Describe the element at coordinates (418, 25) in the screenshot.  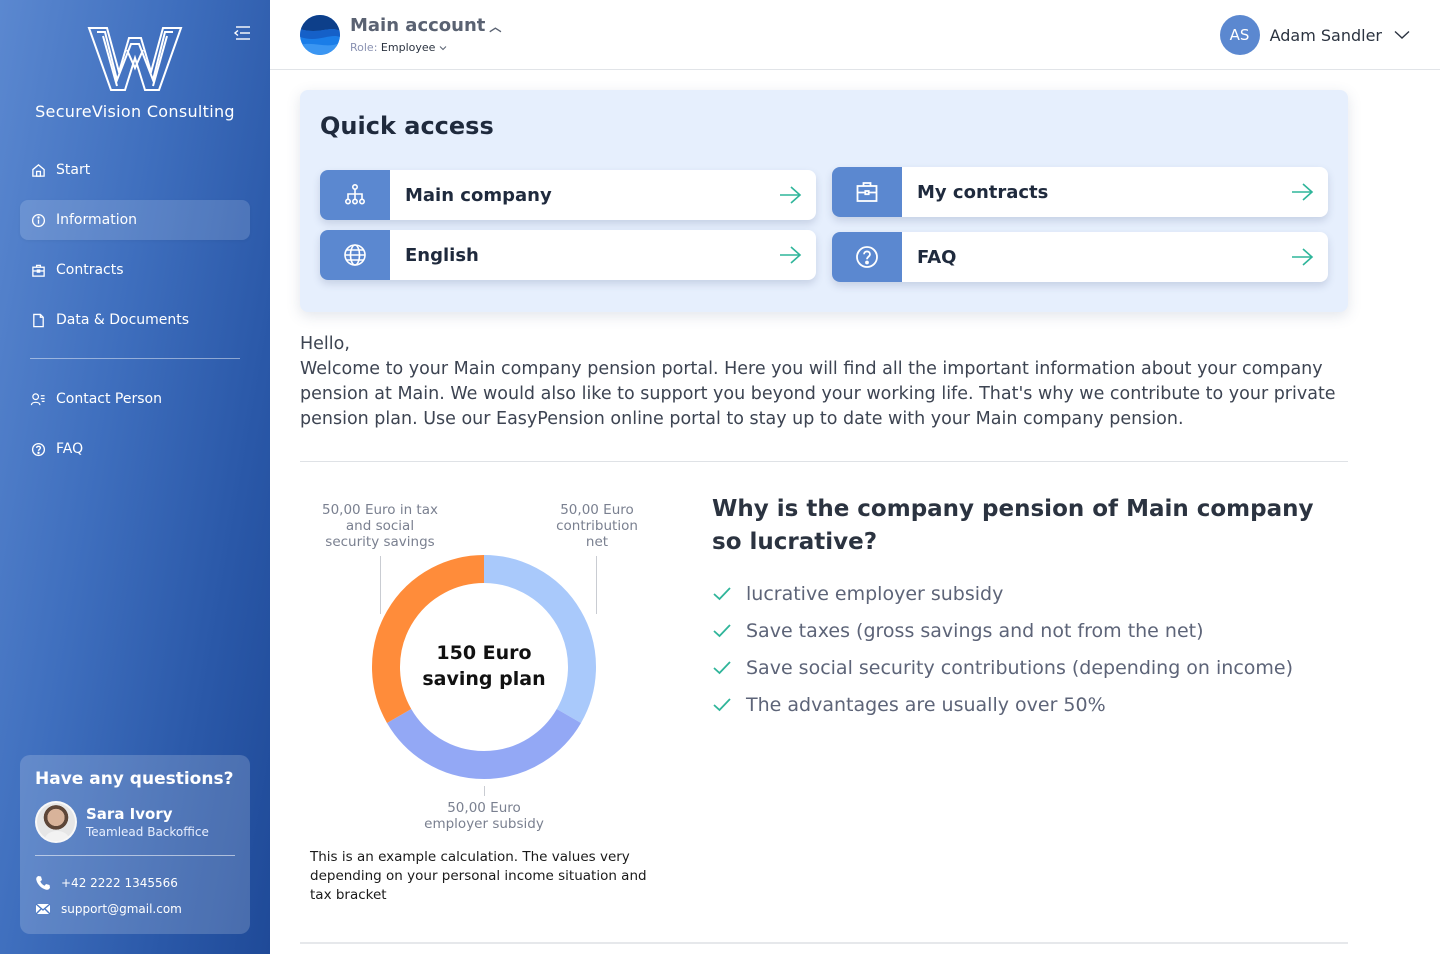
I see `account-title: Main account` at that location.